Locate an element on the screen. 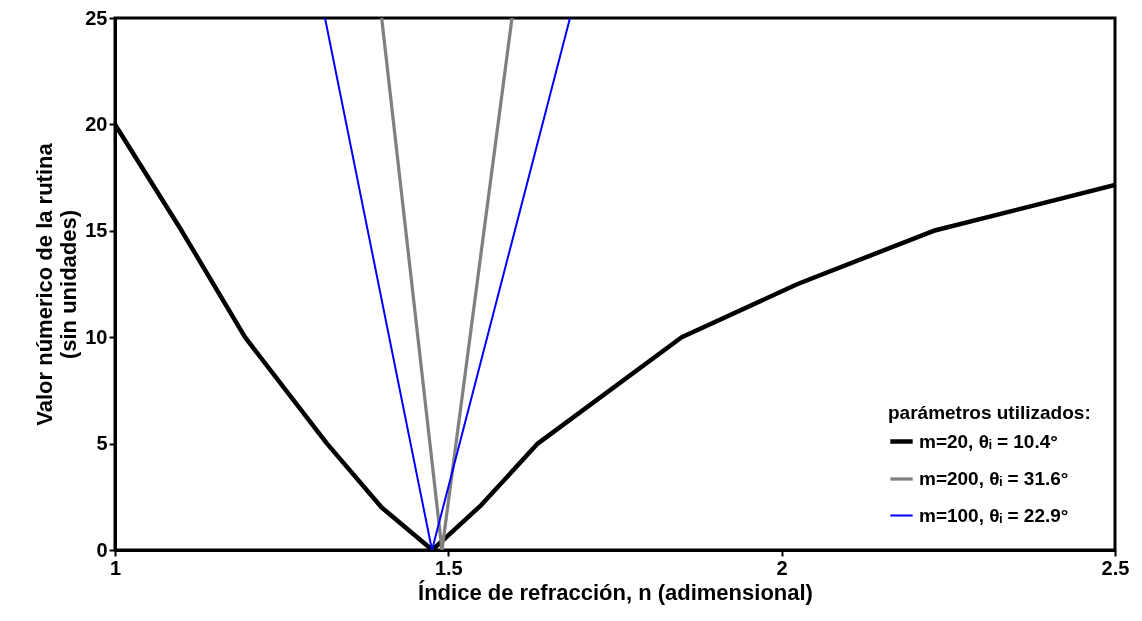 The height and width of the screenshot is (621, 1142). x-tick-label: 1 is located at coordinates (115, 567).